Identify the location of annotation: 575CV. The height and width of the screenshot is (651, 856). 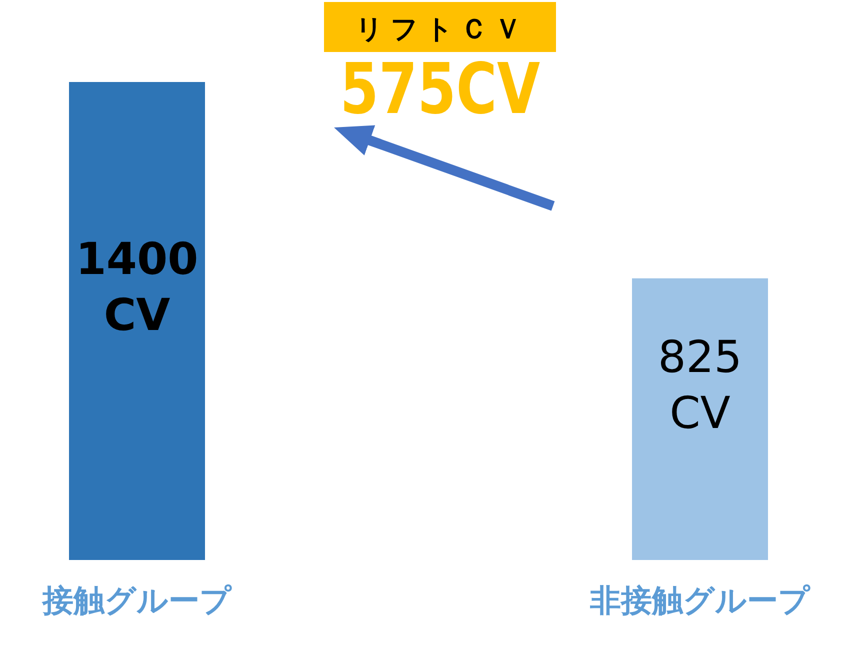
(466, 89).